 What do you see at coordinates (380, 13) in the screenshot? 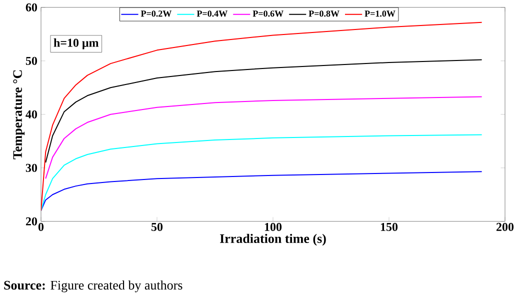
I see `legend-label: P=1.0W` at bounding box center [380, 13].